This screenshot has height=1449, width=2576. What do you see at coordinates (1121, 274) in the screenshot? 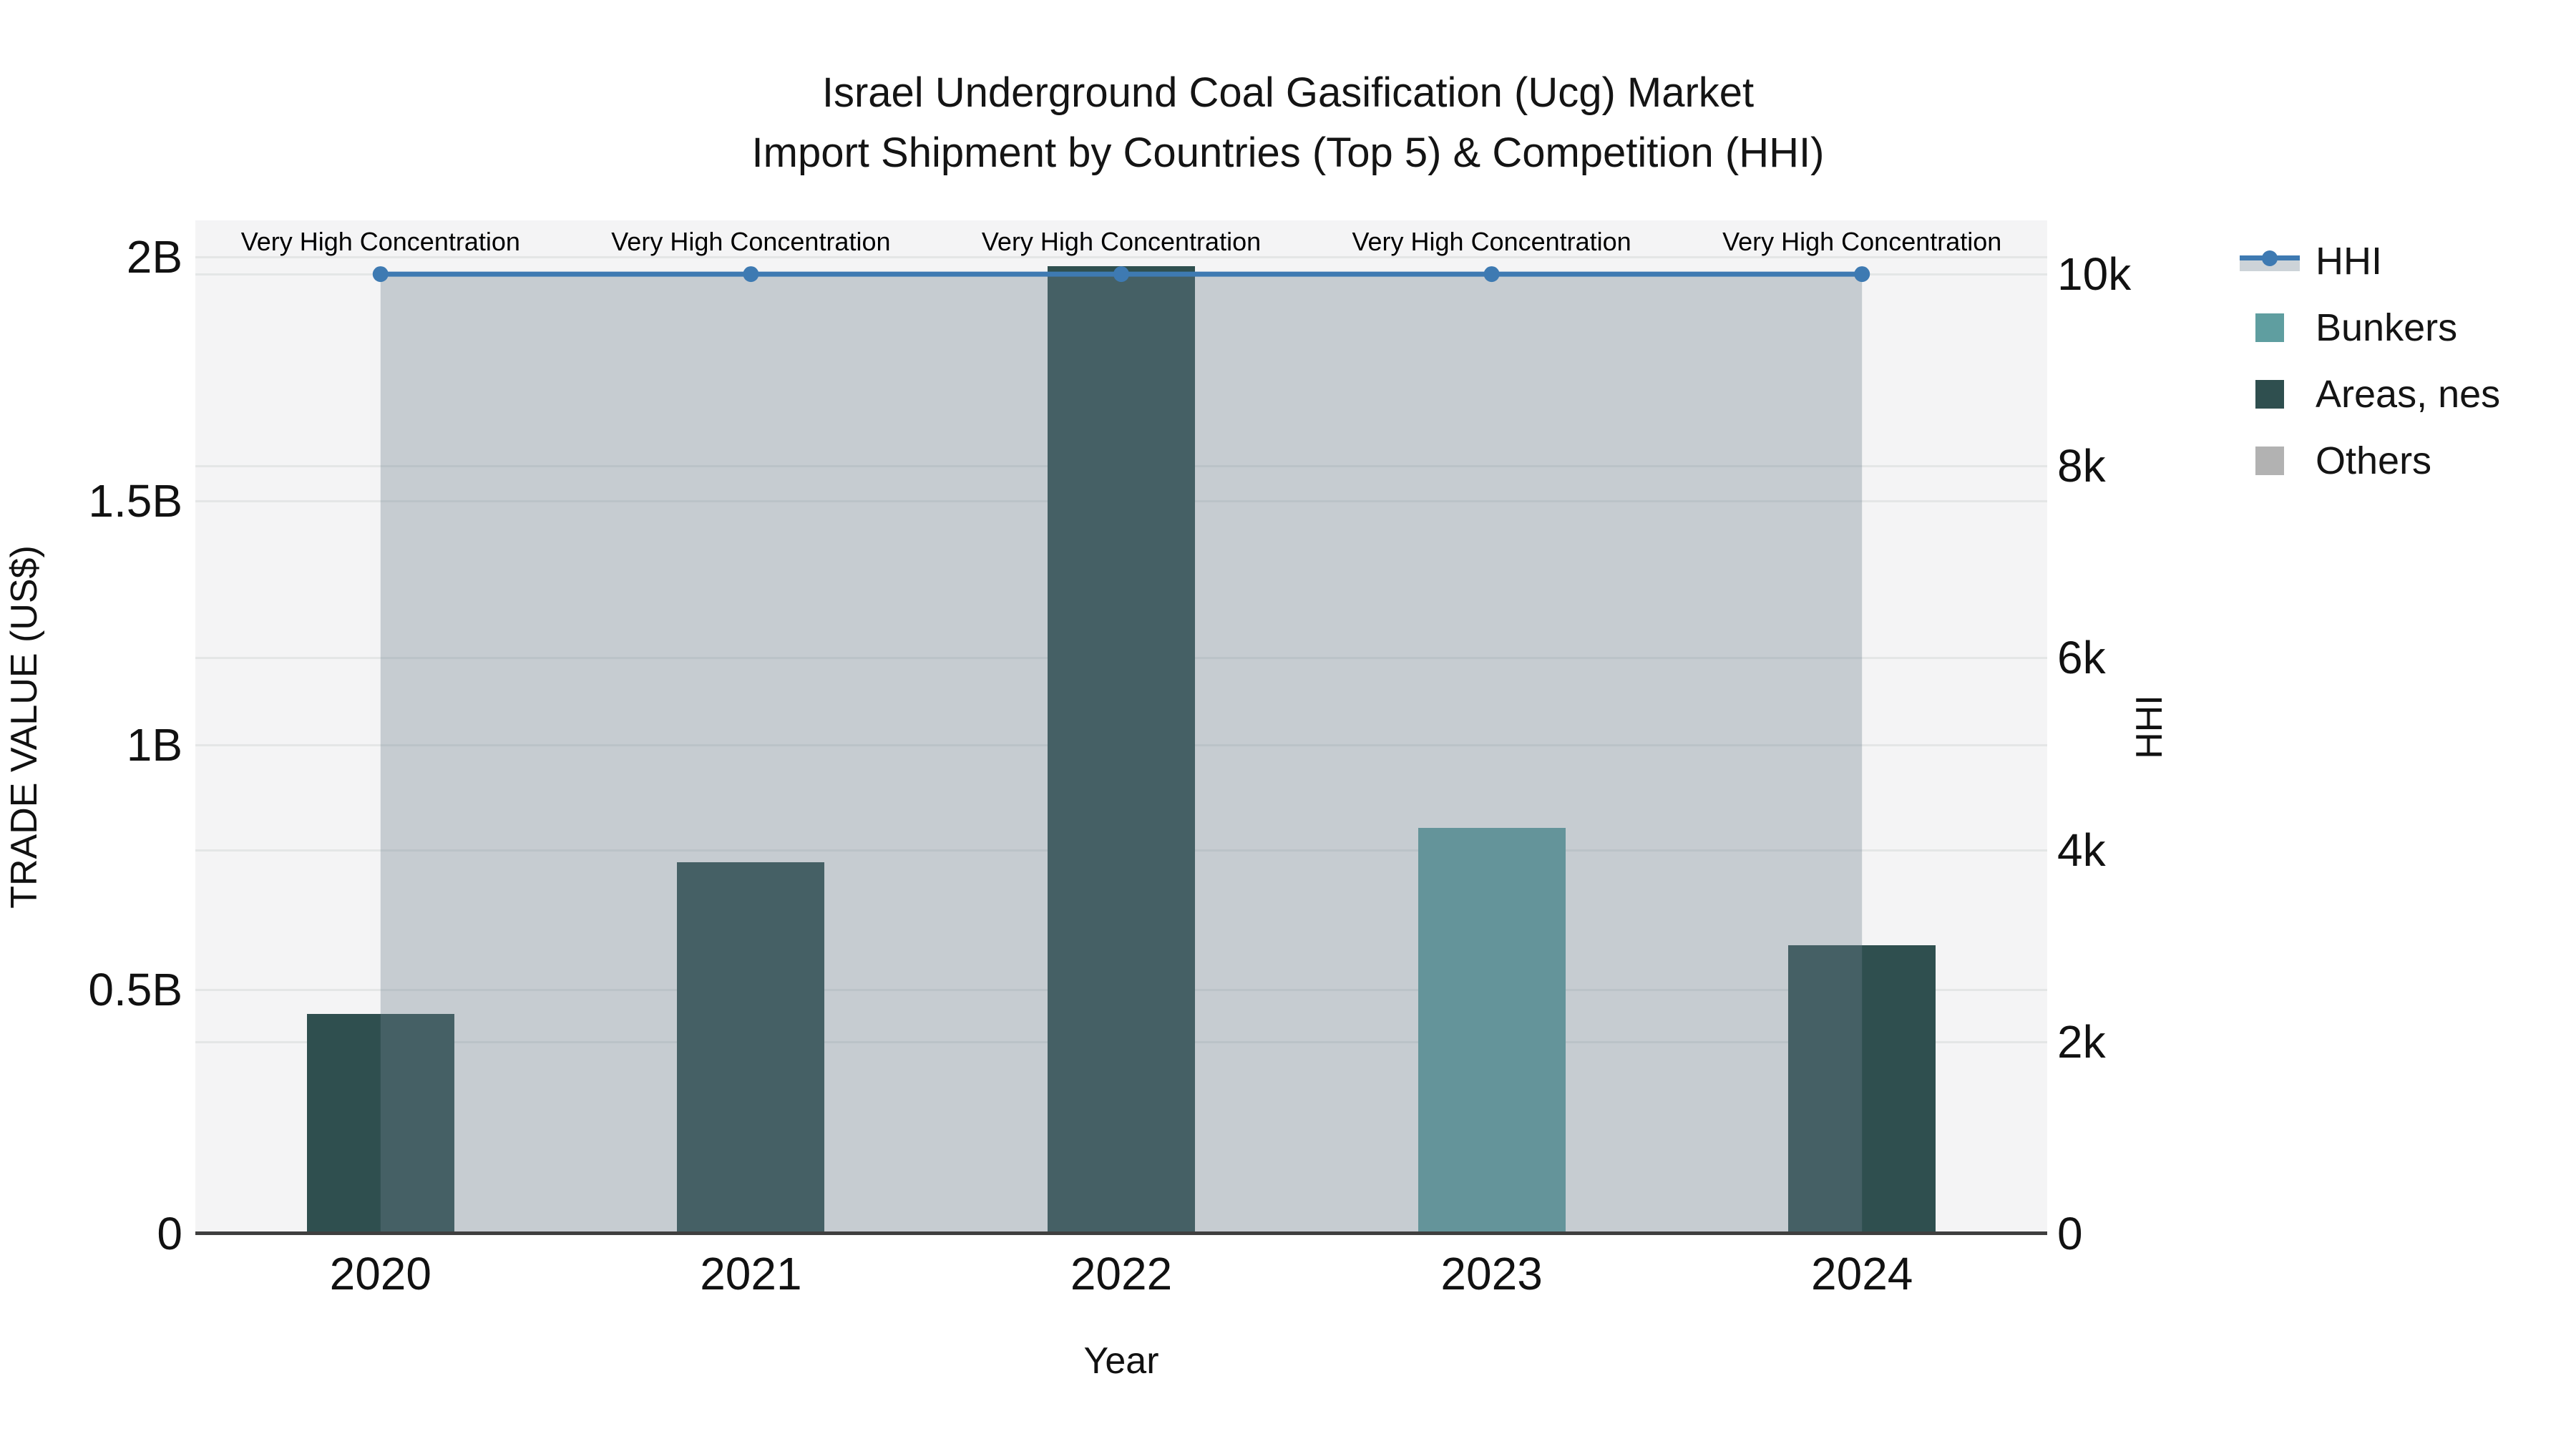
I see `hhi-marker-2022` at bounding box center [1121, 274].